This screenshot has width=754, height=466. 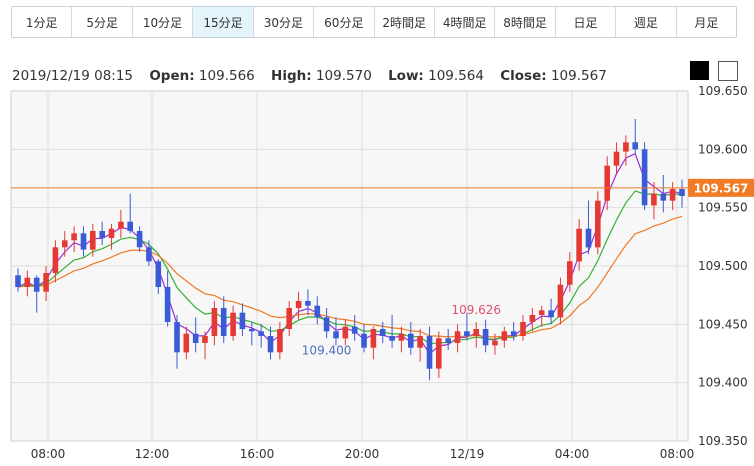 I want to click on x-tick-label: 08:00, so click(x=48, y=454).